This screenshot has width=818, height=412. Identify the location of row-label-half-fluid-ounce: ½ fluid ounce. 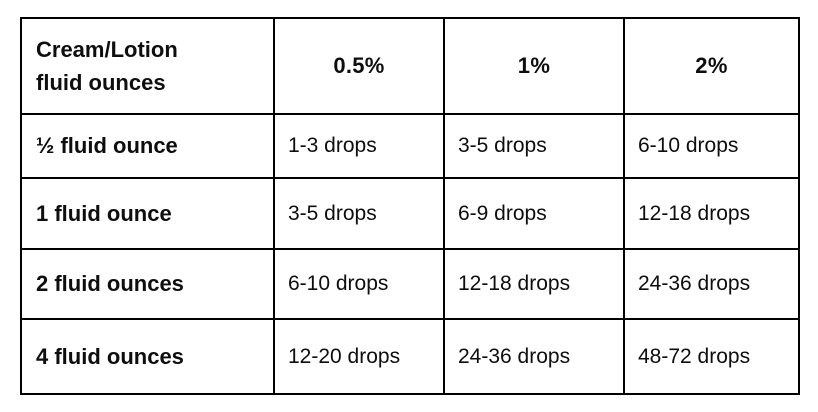
(147, 146).